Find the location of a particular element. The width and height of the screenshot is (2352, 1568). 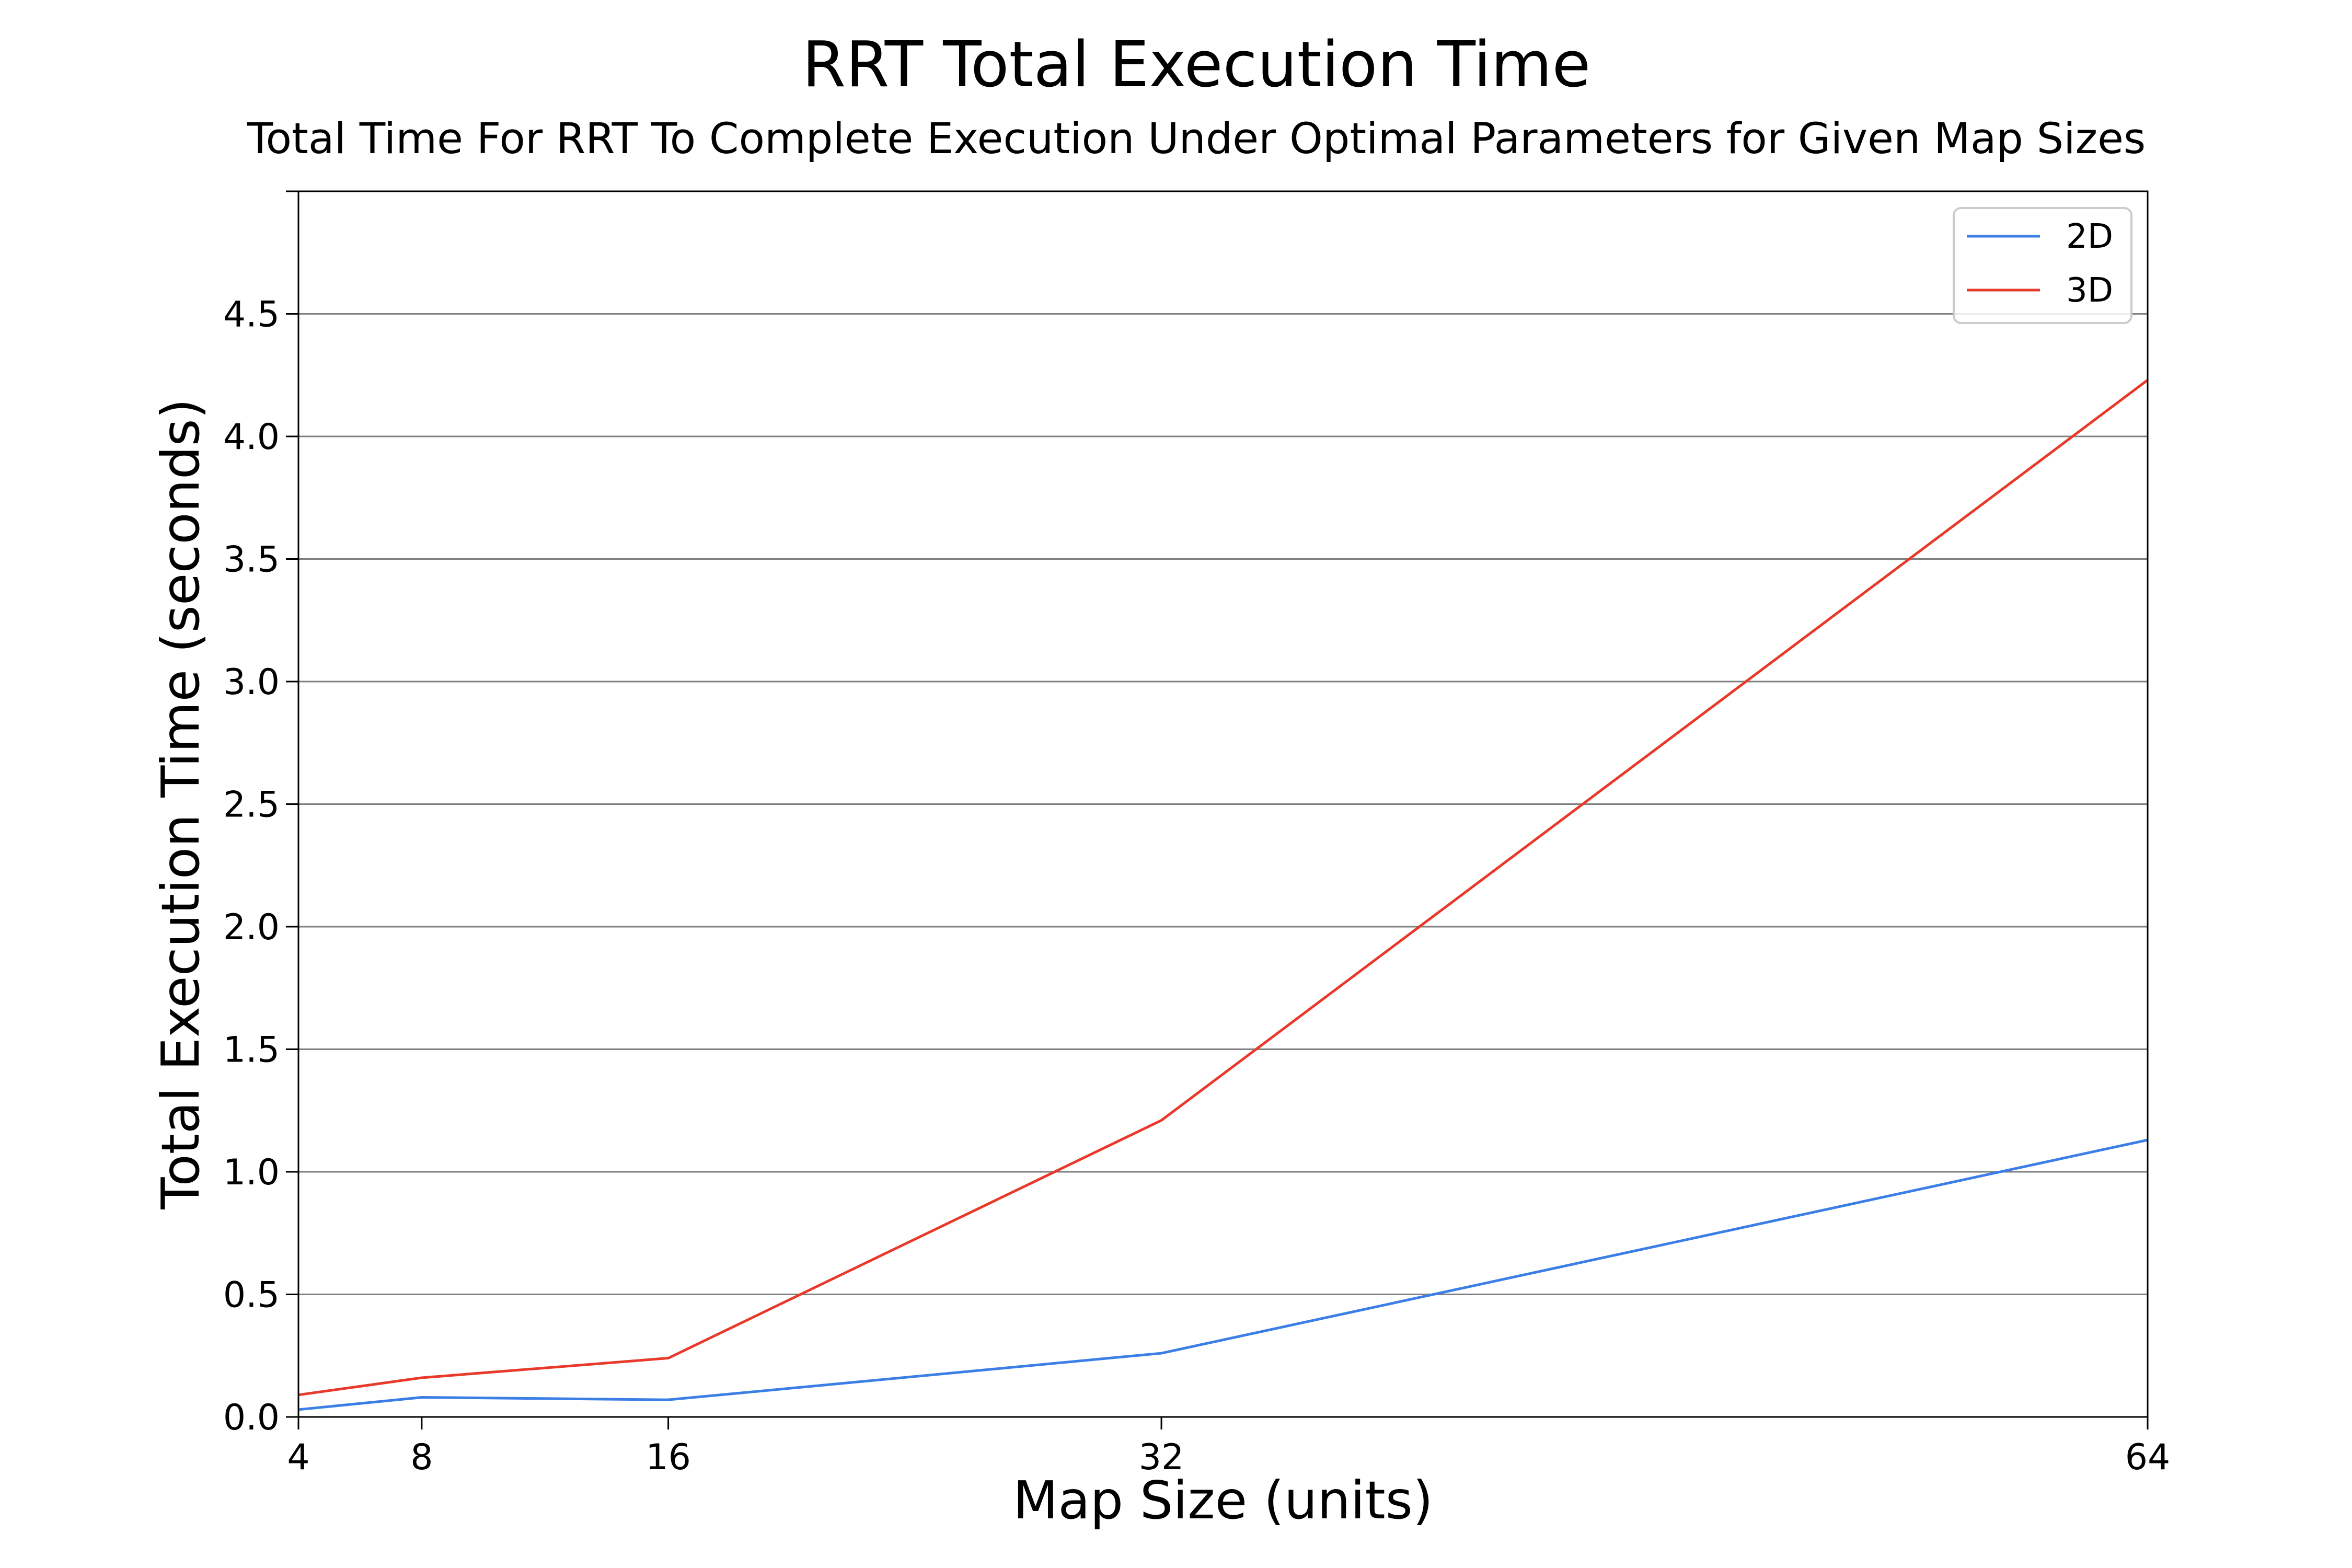

x-tick-label: 16 is located at coordinates (668, 1457).